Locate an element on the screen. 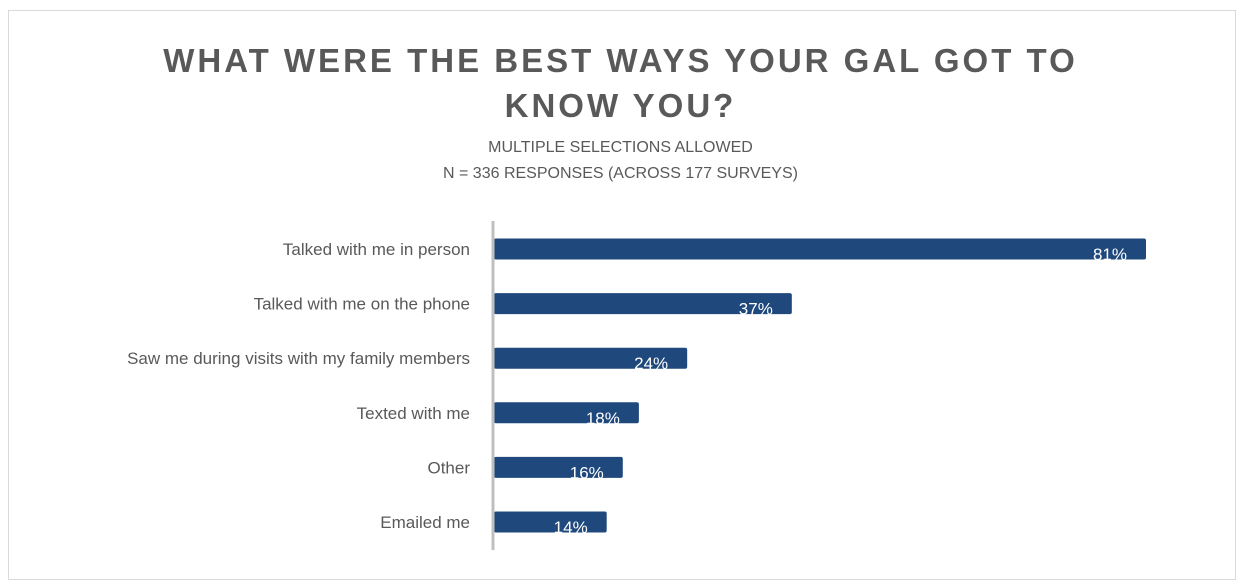 This screenshot has height=580, width=1241. category-label: Texted with me is located at coordinates (413, 413).